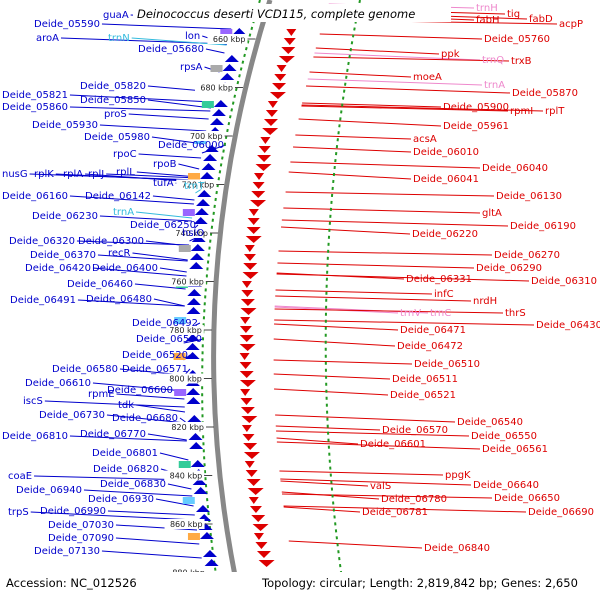 The height and width of the screenshot is (600, 600). I want to click on gene-label-right: Deide_06270, so click(527, 255).